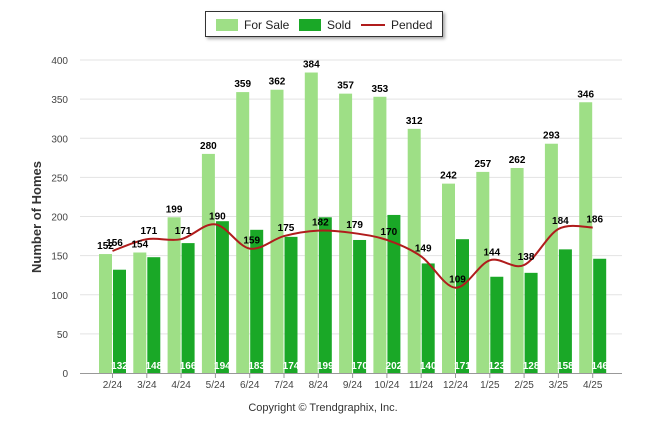  I want to click on data-label-for-sale-4/24: 199, so click(174, 209).